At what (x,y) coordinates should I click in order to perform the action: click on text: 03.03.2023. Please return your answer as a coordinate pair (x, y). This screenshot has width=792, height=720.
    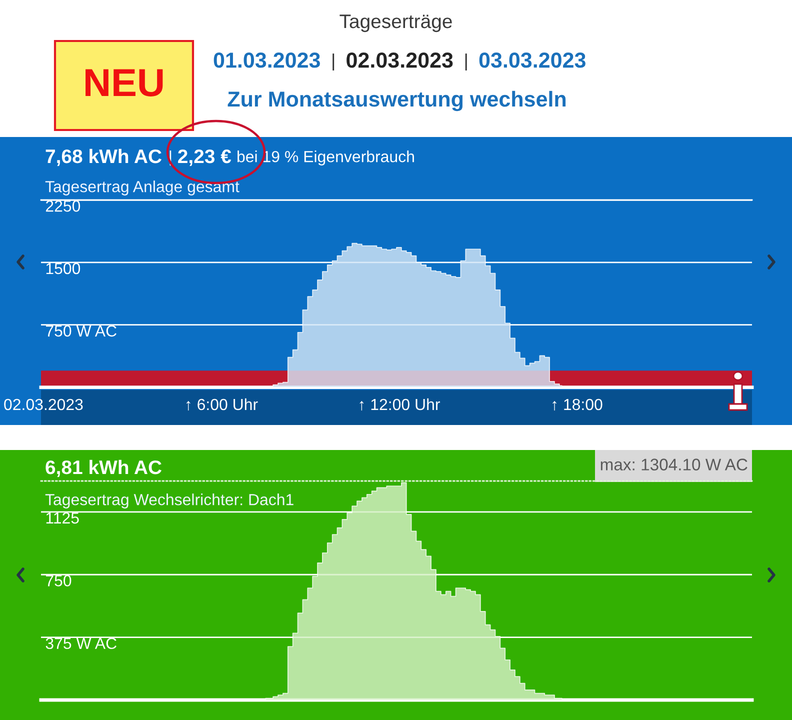
    Looking at the image, I should click on (532, 60).